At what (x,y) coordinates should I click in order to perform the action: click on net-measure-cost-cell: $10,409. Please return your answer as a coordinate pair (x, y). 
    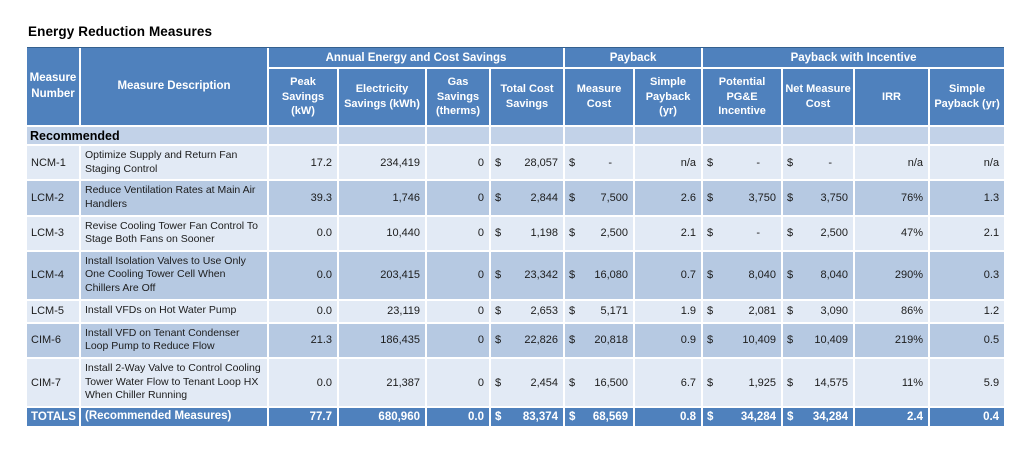
    Looking at the image, I should click on (819, 341).